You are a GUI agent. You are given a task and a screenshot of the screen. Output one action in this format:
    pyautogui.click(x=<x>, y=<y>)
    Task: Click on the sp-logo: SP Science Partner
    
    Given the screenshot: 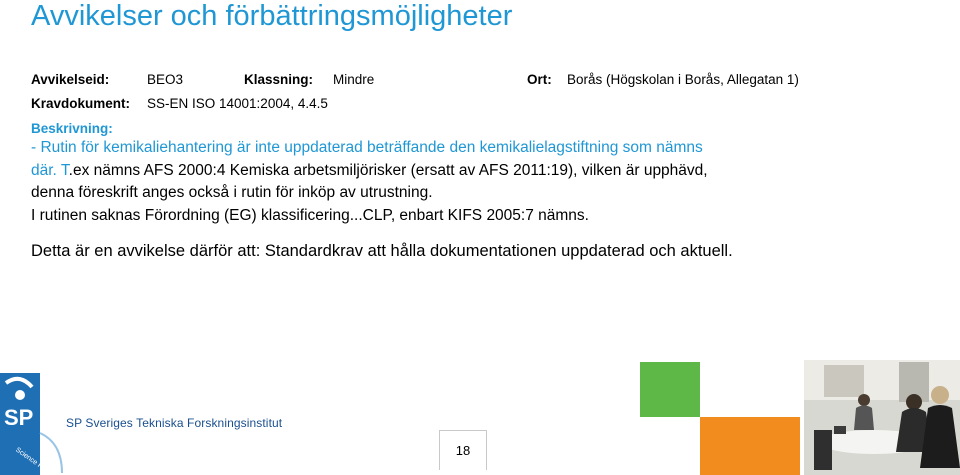 What is the action you would take?
    pyautogui.click(x=31, y=424)
    